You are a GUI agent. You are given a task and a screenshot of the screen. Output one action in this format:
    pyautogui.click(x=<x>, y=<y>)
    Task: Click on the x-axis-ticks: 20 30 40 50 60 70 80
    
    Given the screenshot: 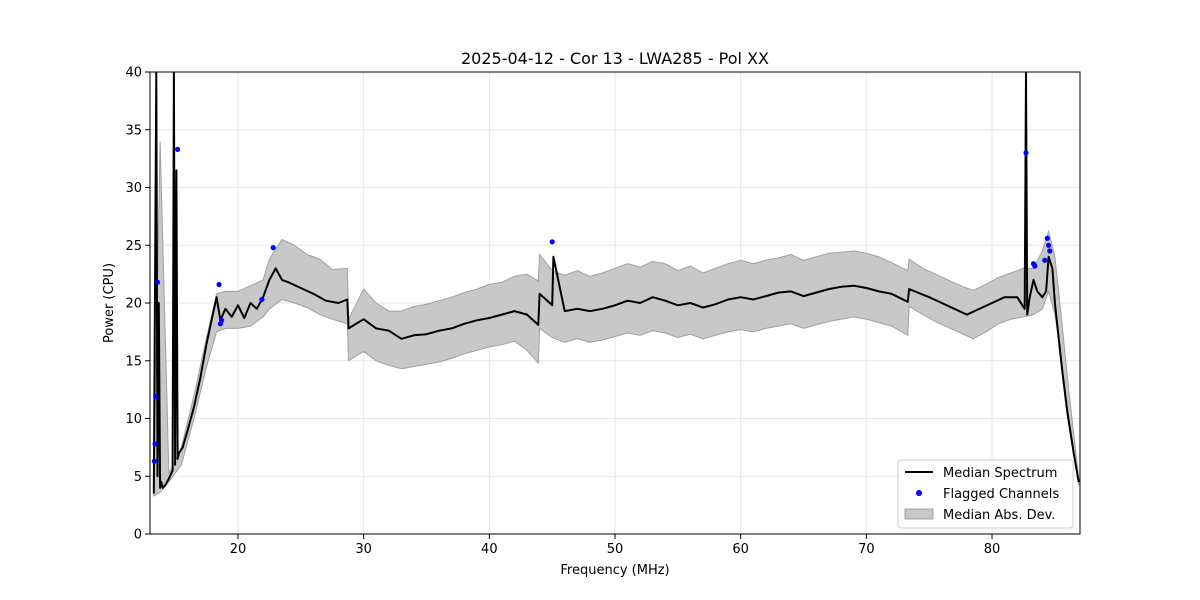 What is the action you would take?
    pyautogui.click(x=615, y=545)
    